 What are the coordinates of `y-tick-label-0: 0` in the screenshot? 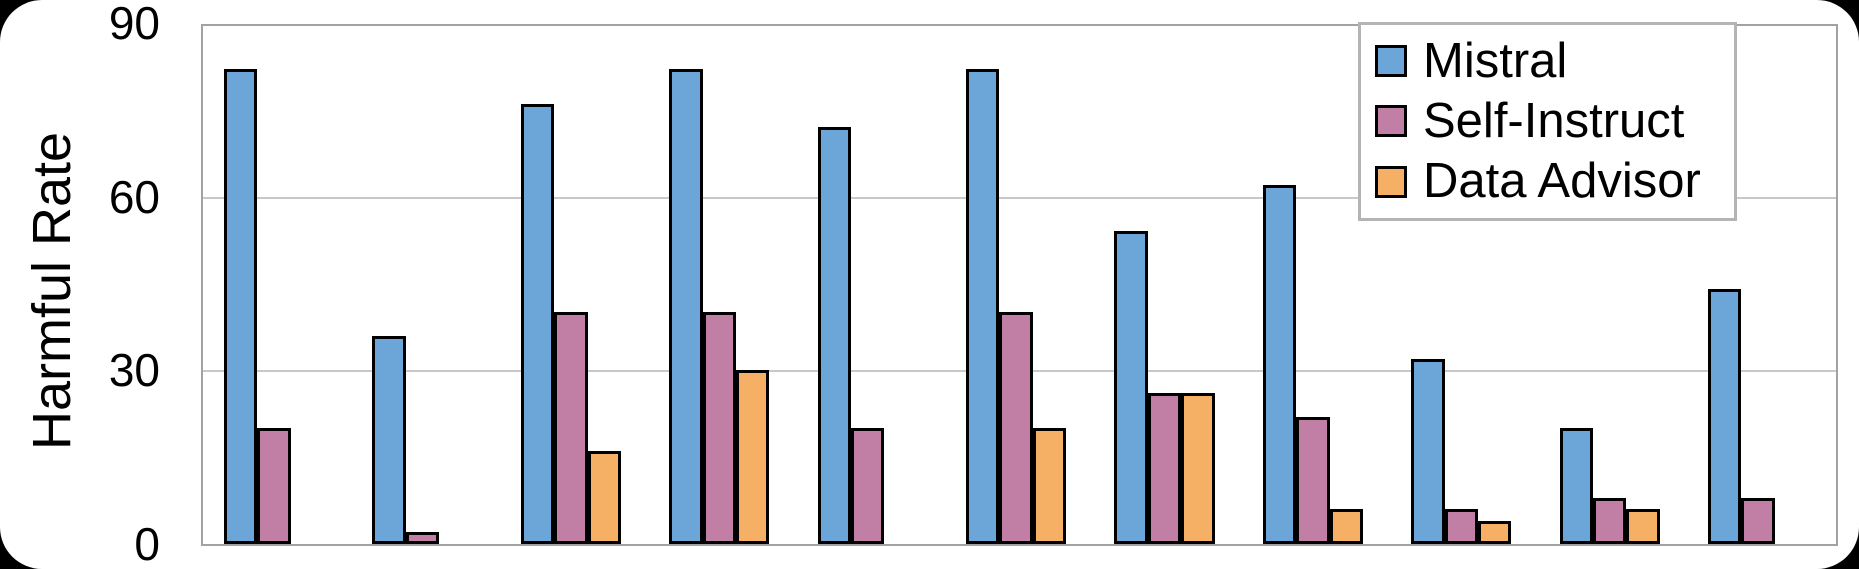 It's located at (147, 543).